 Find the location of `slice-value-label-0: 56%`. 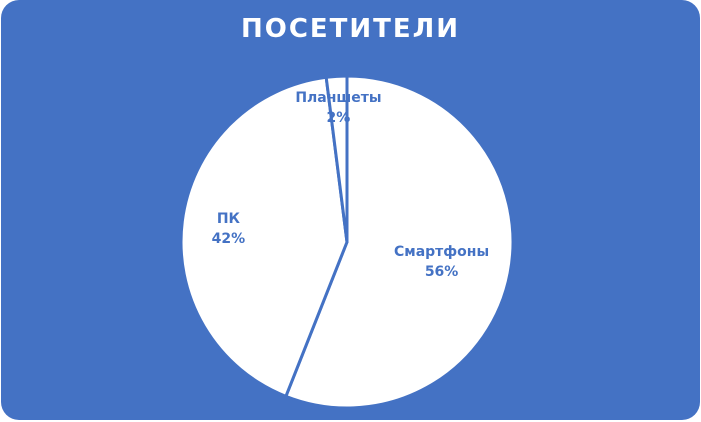

slice-value-label-0: 56% is located at coordinates (442, 272).